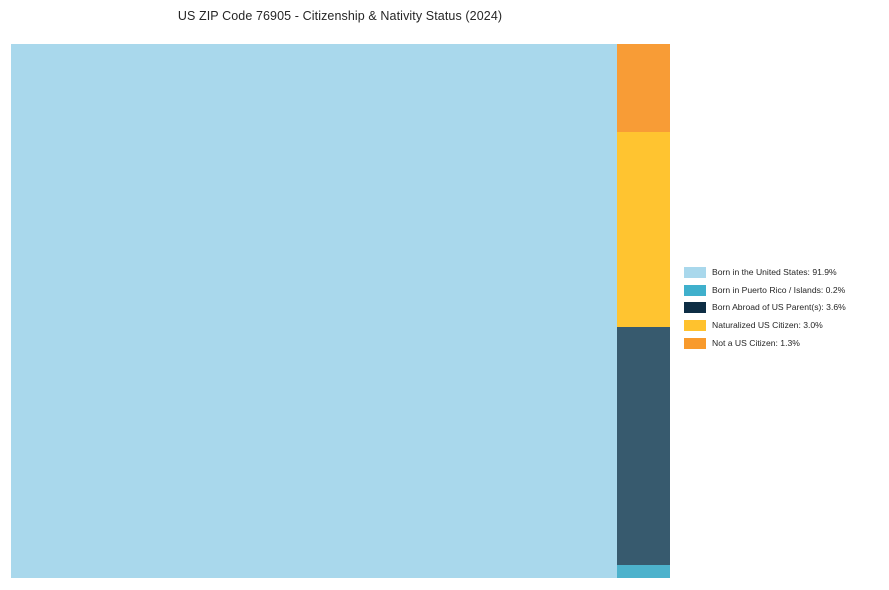 The width and height of the screenshot is (889, 590). What do you see at coordinates (756, 342) in the screenshot?
I see `legend-item-label: Not a US Citizen: 1.3%` at bounding box center [756, 342].